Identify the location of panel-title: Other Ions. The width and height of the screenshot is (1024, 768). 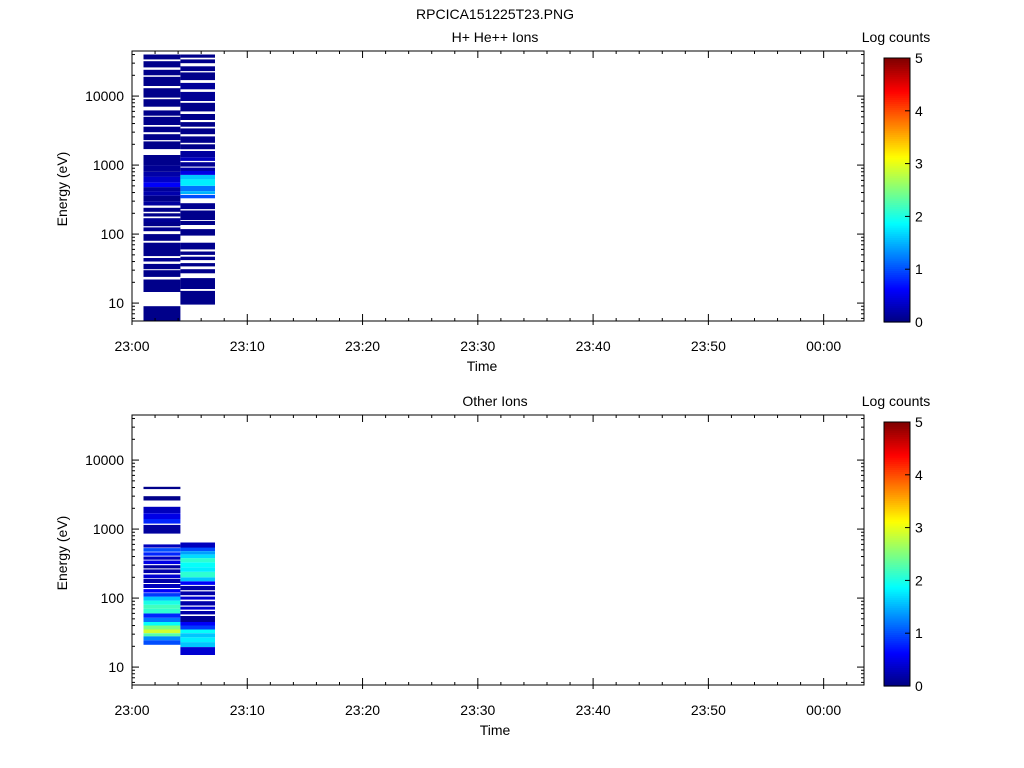
(494, 401).